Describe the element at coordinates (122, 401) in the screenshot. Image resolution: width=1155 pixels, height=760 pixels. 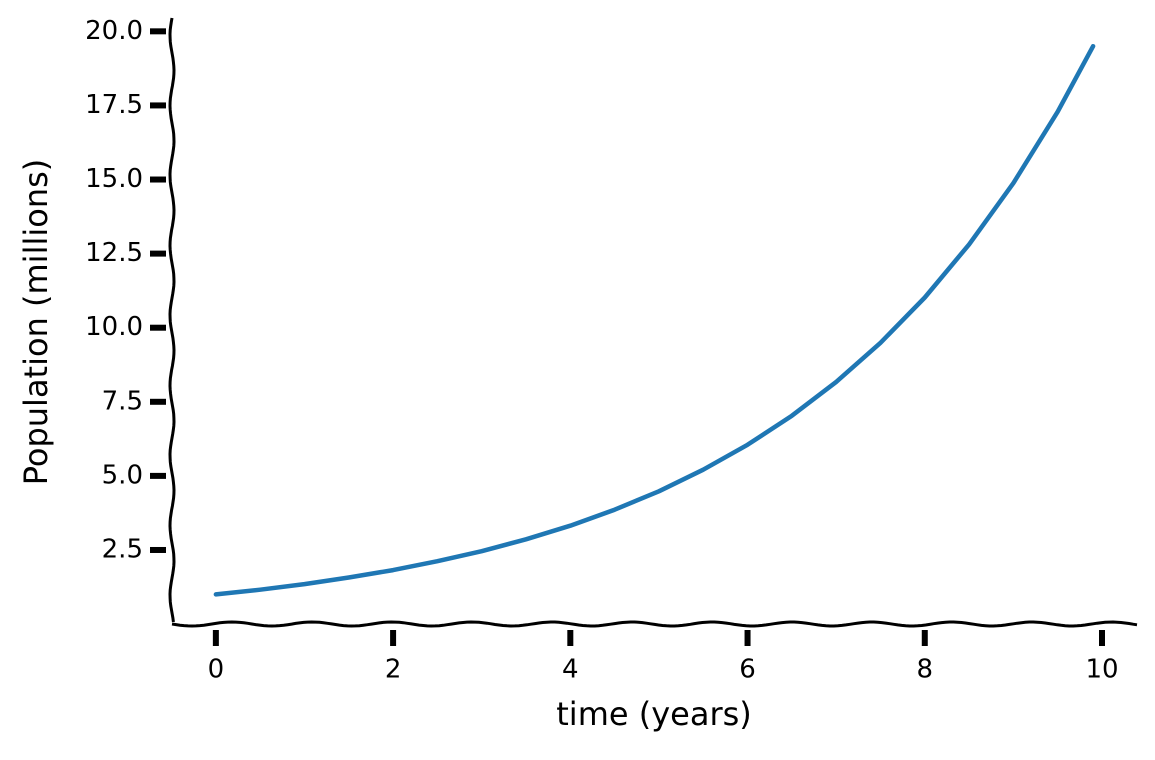
I see `y-tick-label: 7.5` at that location.